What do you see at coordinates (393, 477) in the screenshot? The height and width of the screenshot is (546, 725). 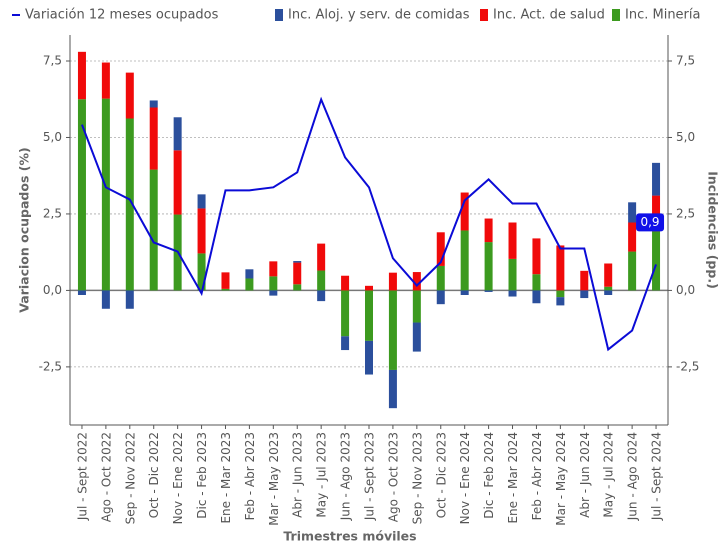 I see `x-tick-label: Ago - Oct 2023` at bounding box center [393, 477].